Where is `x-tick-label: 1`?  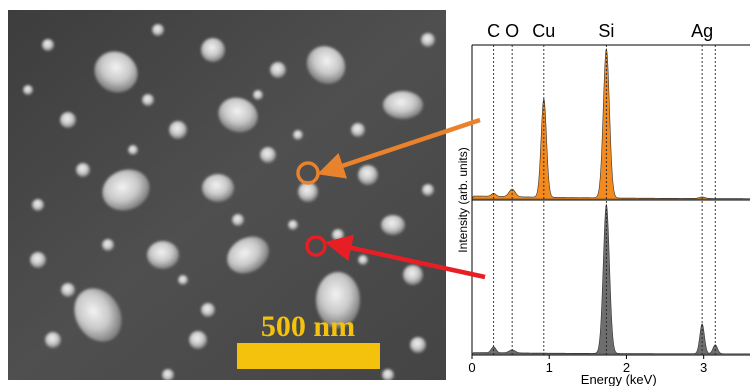 x-tick-label: 1 is located at coordinates (549, 367).